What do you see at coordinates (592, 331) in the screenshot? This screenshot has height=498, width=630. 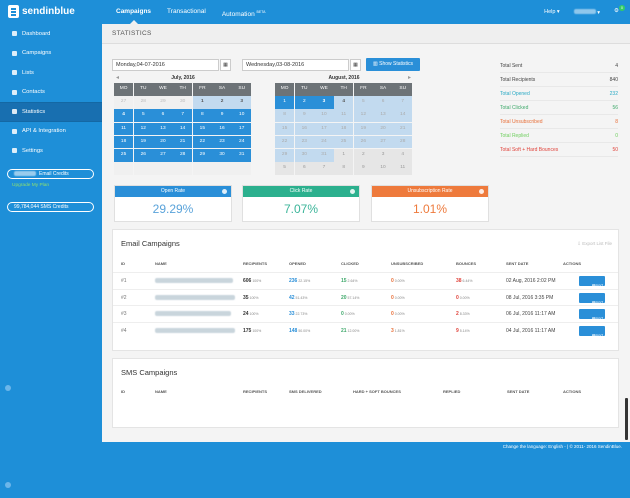 I see `report-button: ▥ report` at bounding box center [592, 331].